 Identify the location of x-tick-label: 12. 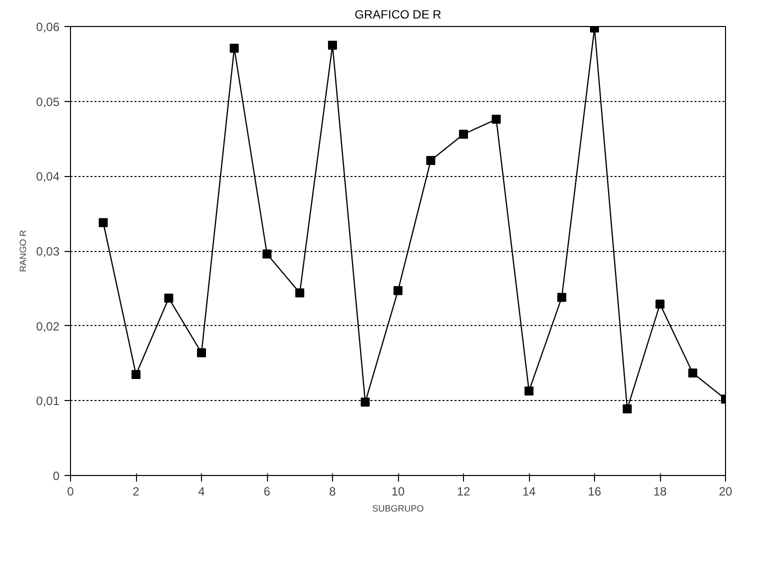
(463, 491).